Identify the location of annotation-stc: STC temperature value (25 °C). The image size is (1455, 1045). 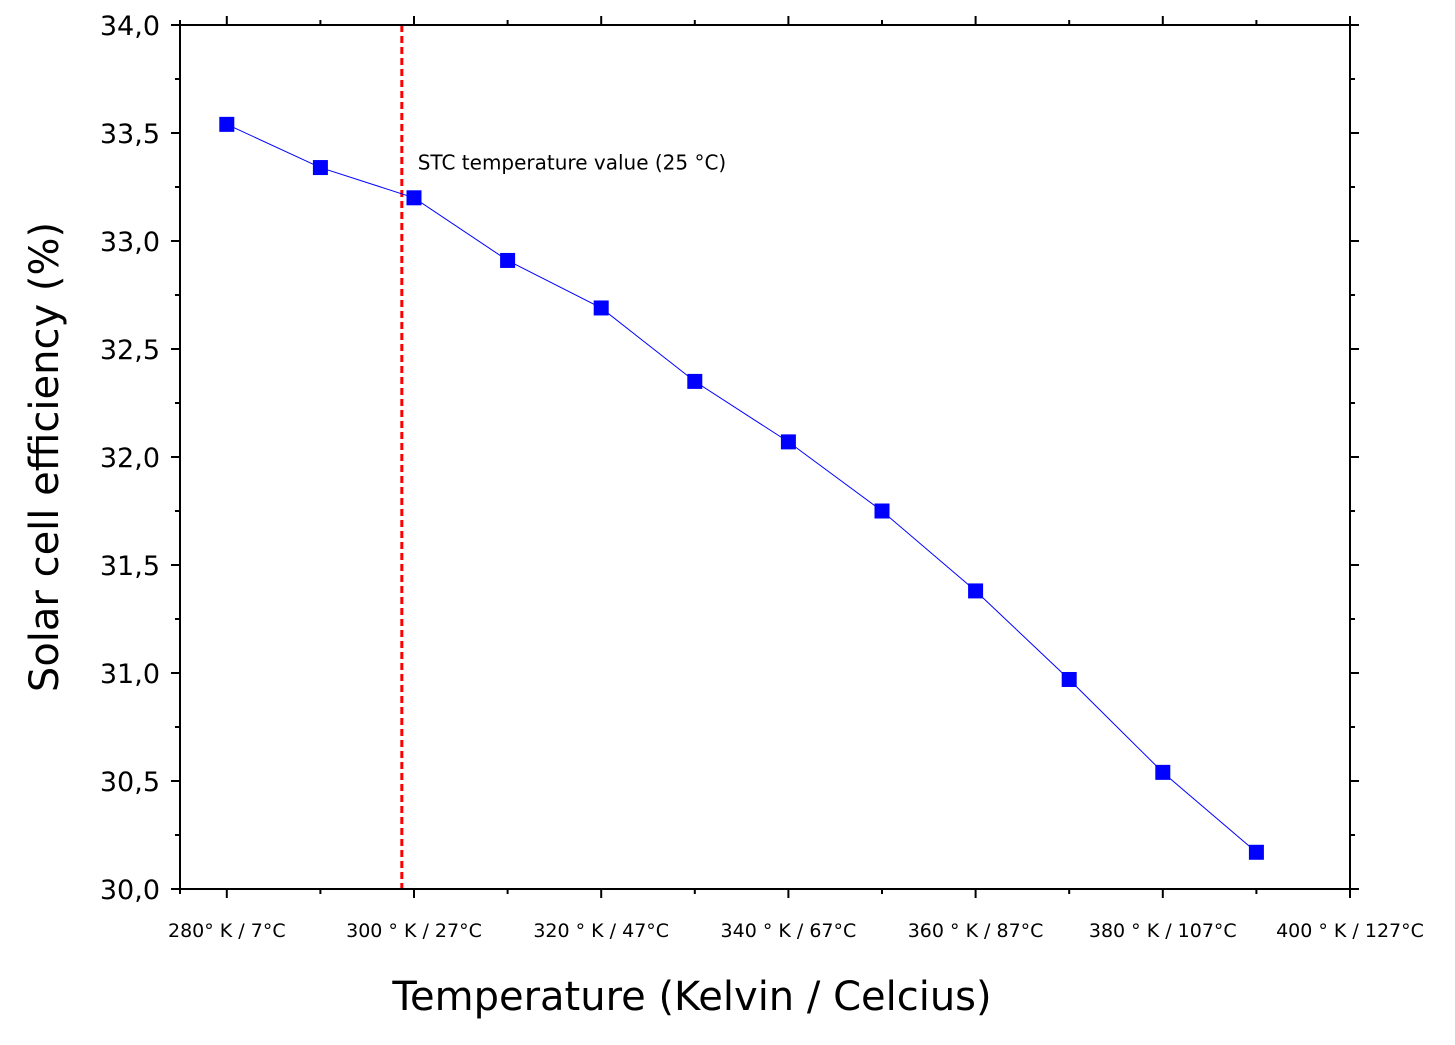
(572, 163).